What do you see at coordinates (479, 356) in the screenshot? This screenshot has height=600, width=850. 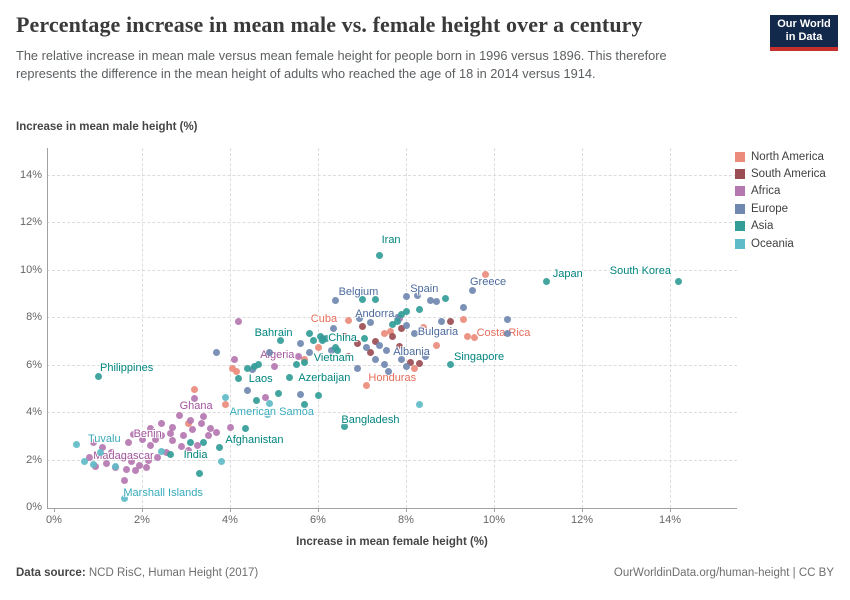 I see `country-label-singapore: Singapore` at bounding box center [479, 356].